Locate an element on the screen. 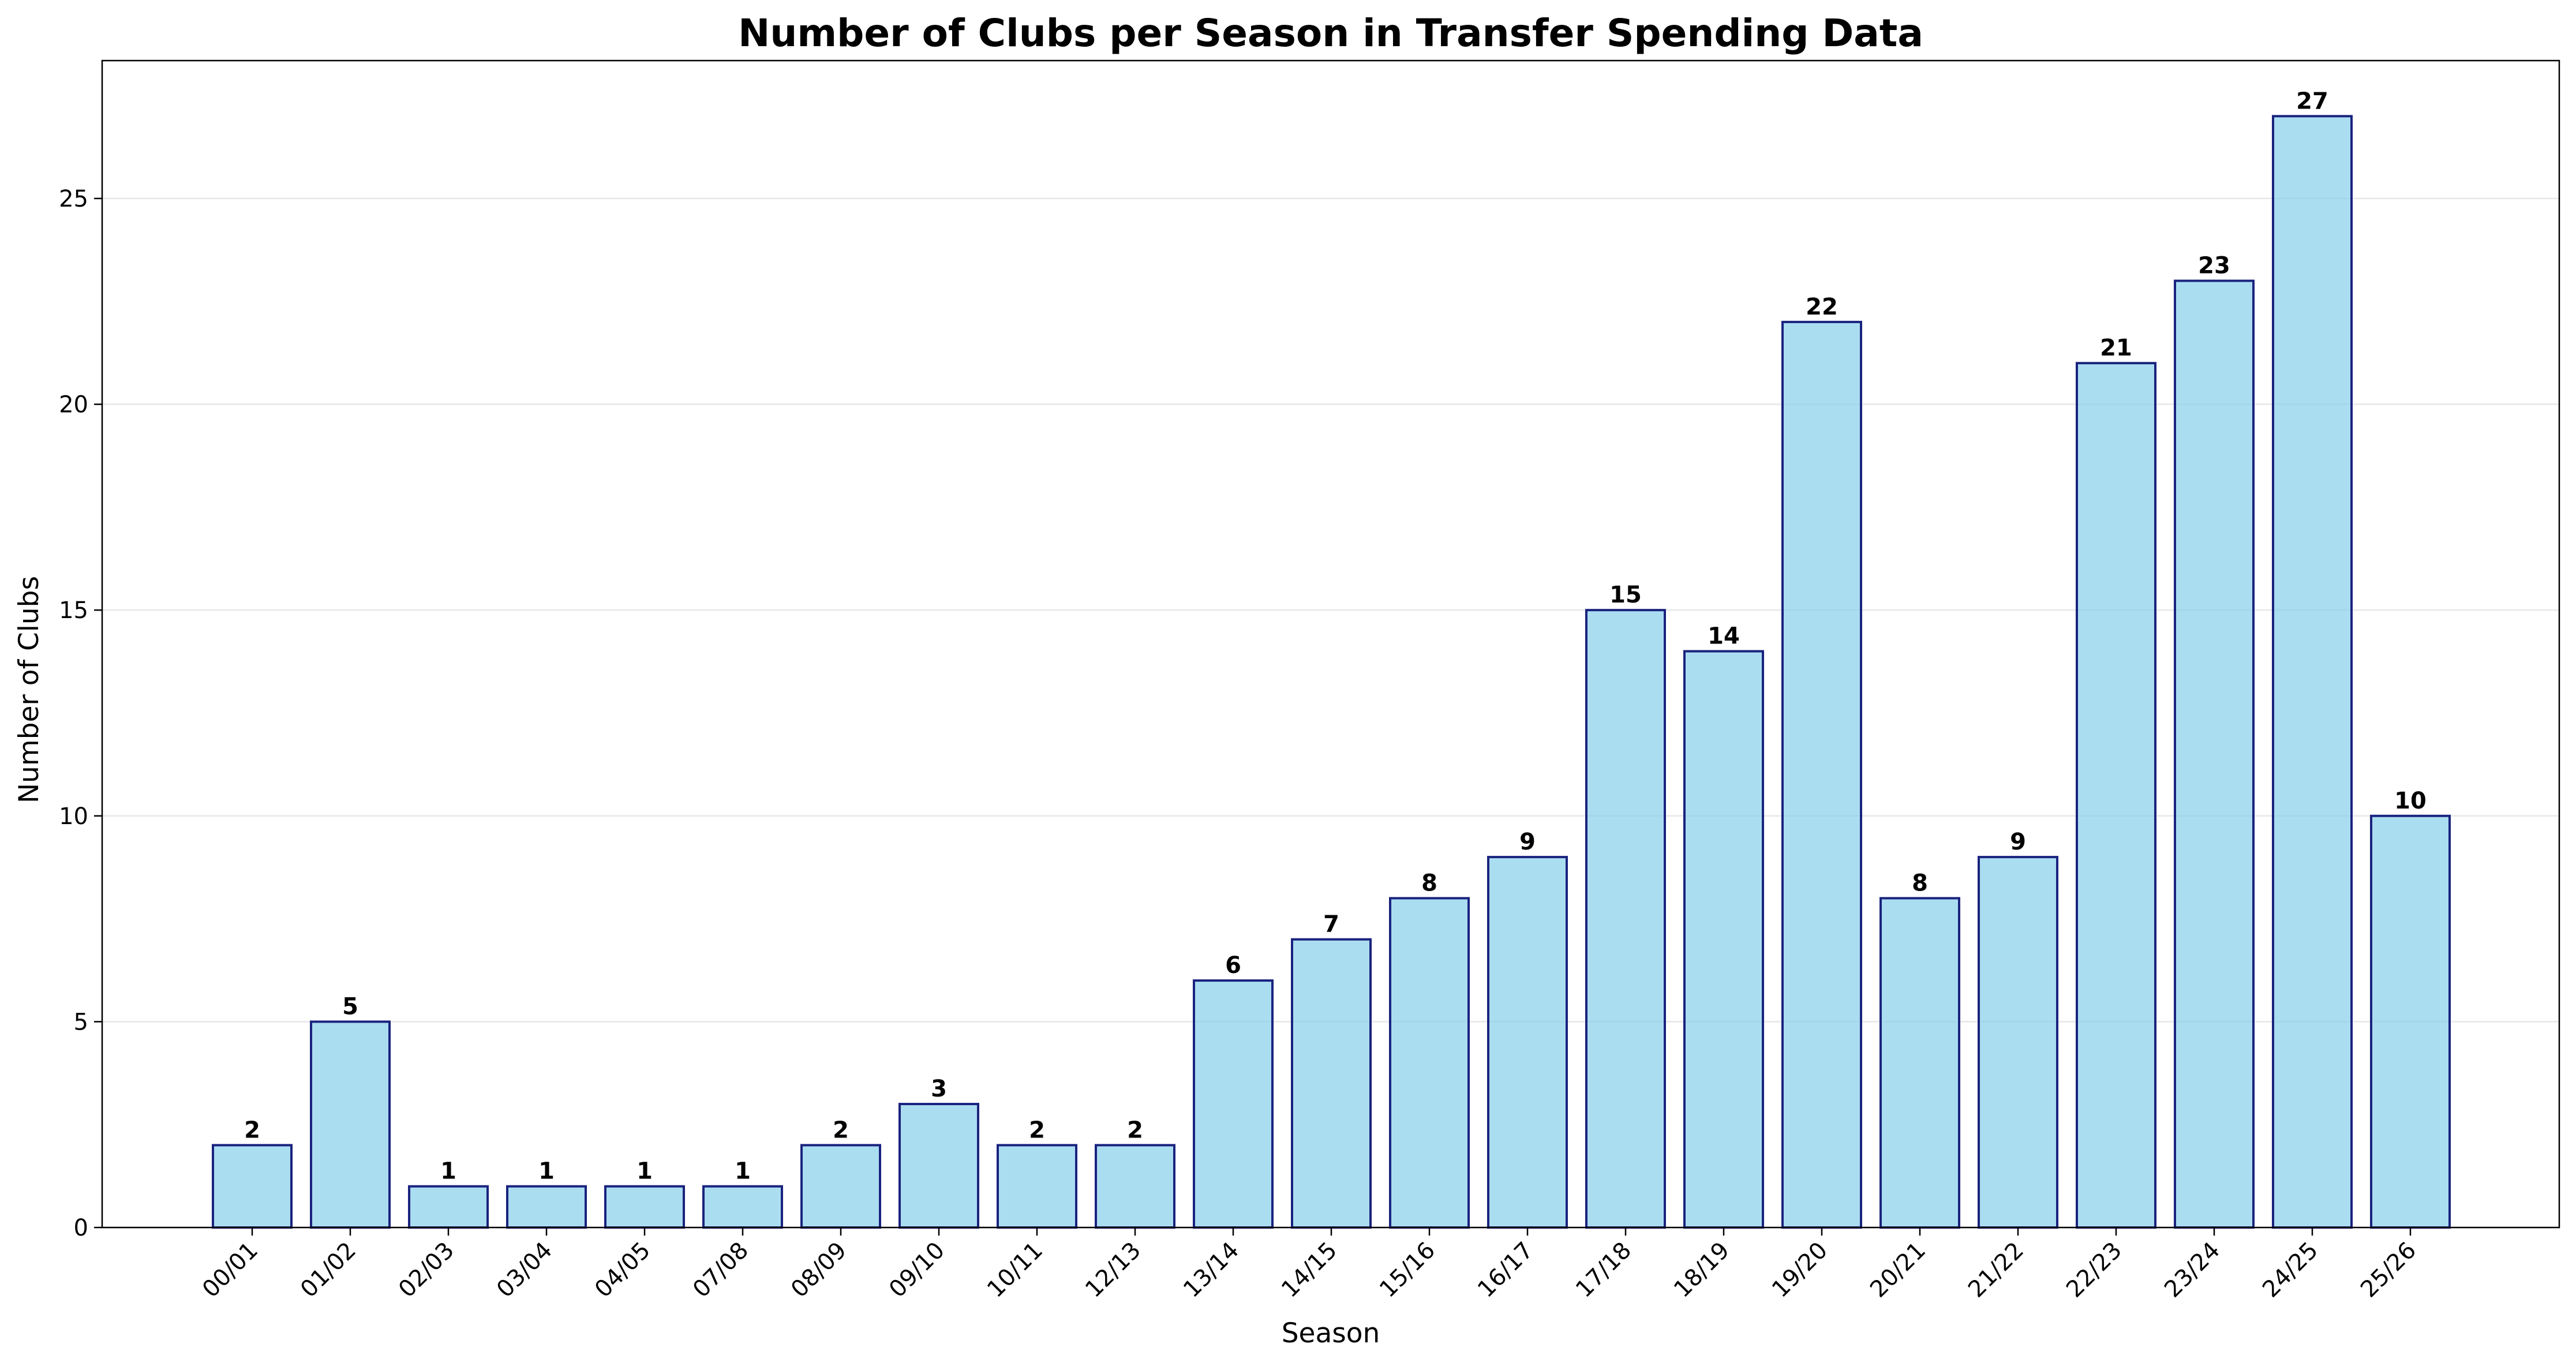 Image resolution: width=2576 pixels, height=1366 pixels. x-tick-label-13-14: 13/14 is located at coordinates (1211, 1270).